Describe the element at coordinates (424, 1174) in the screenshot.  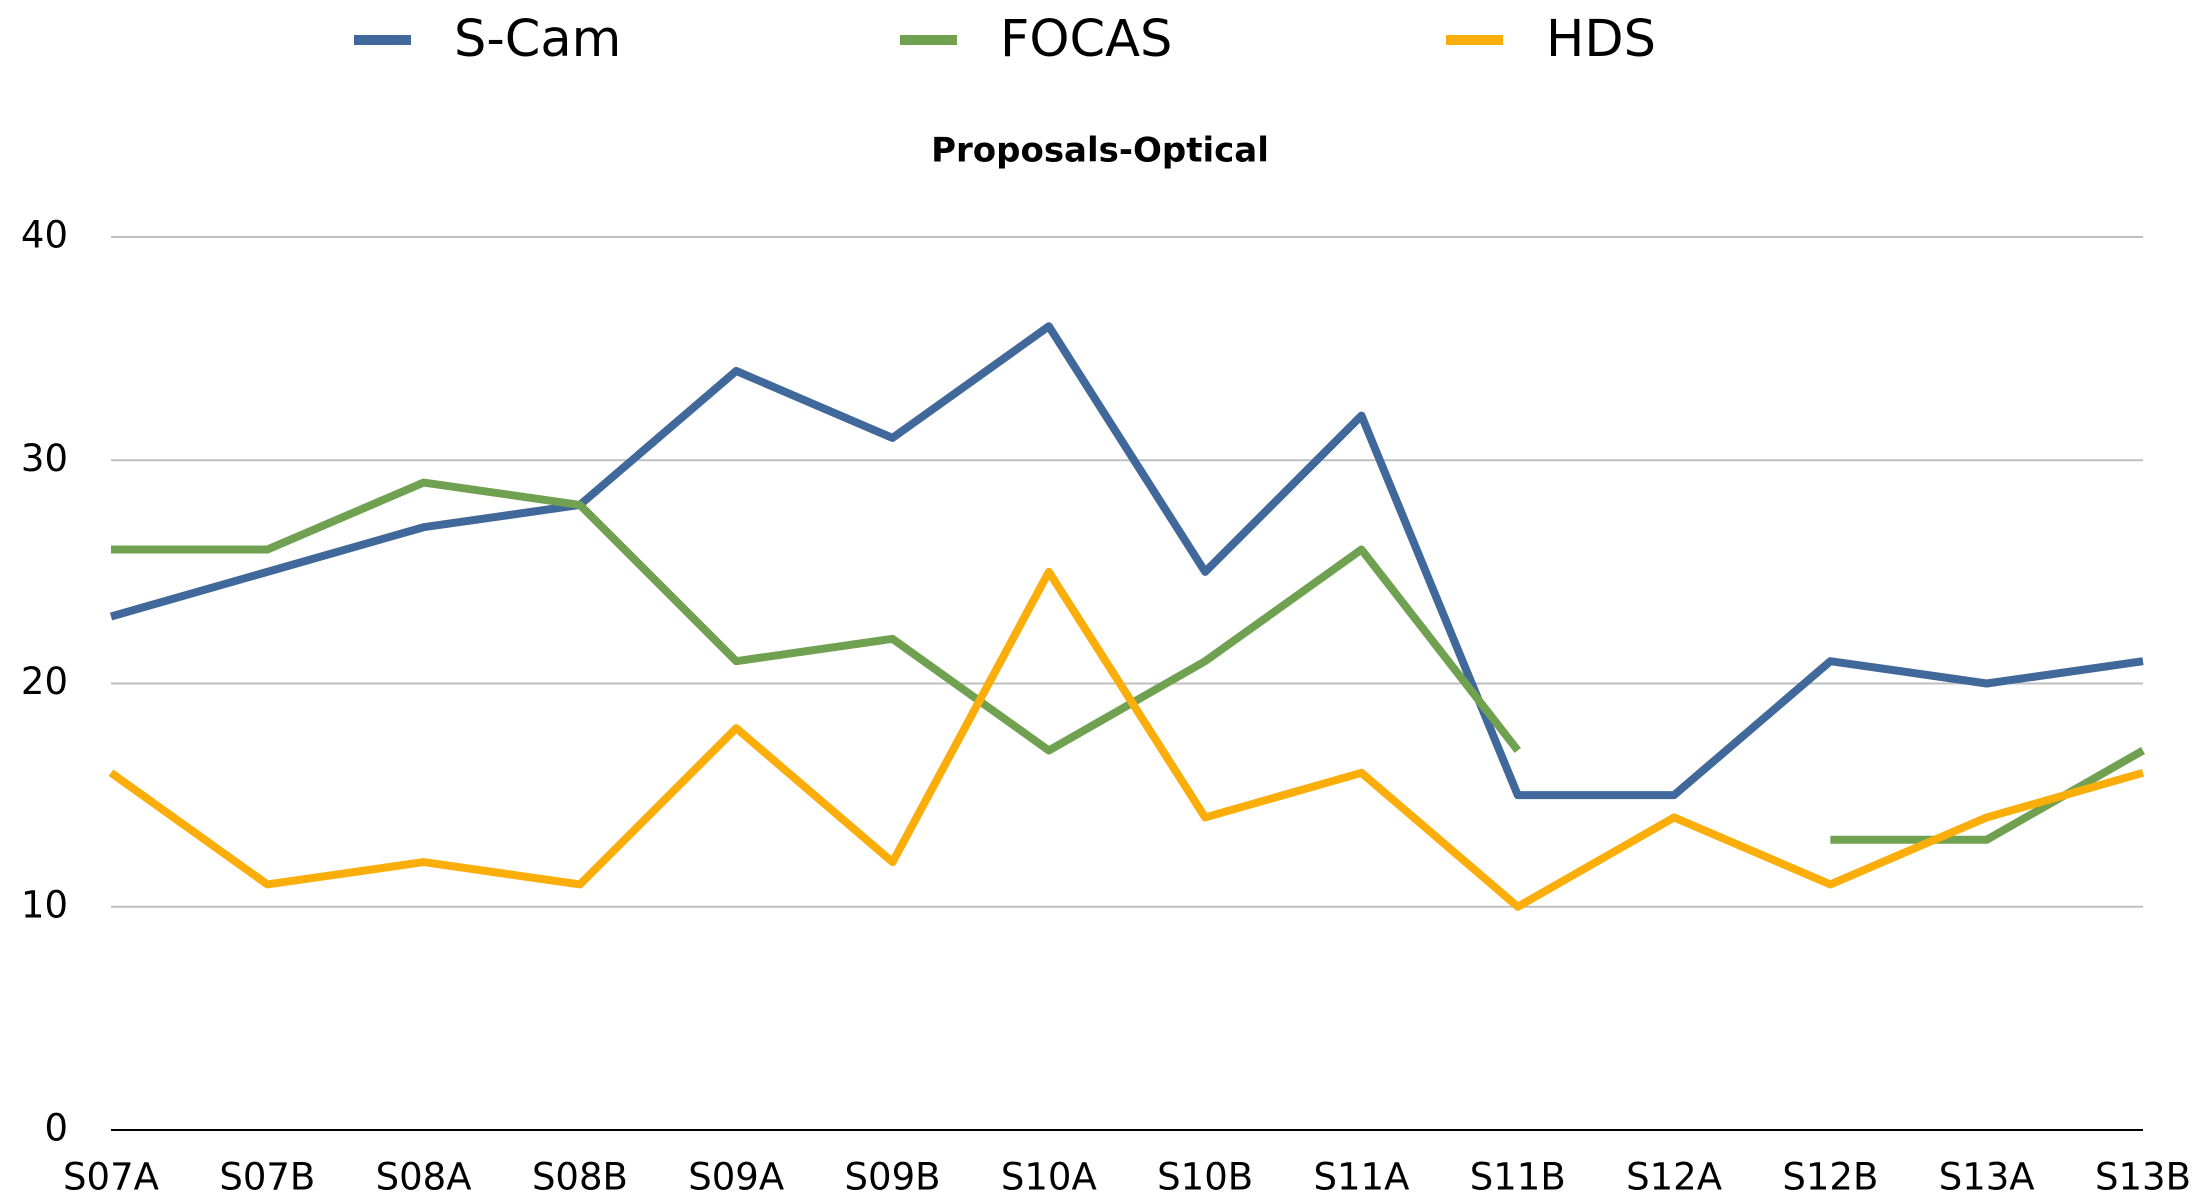
I see `x-tick-label: S08A` at that location.